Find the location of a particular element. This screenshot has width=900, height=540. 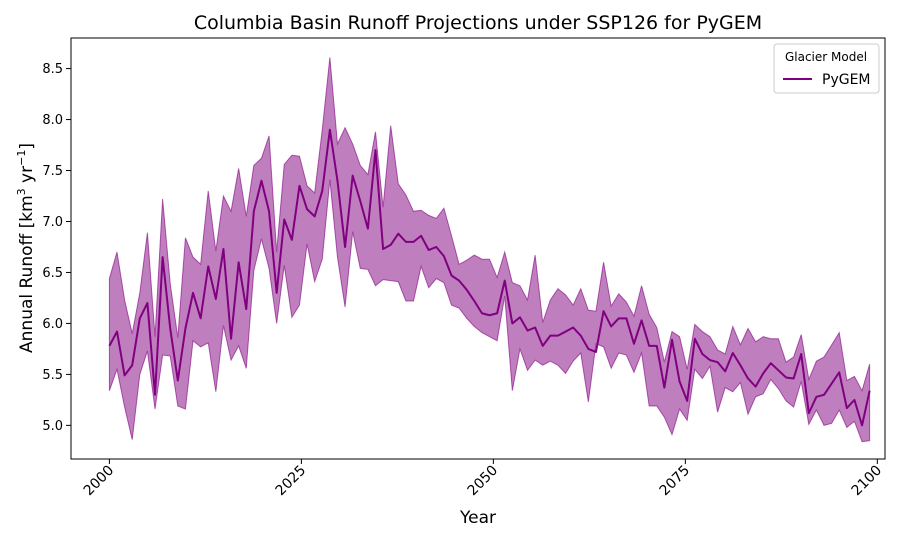

y-axis: 5.0 5.5 6.0 6.5 7.0 7.5 8.0 8.5 is located at coordinates (56, 248).